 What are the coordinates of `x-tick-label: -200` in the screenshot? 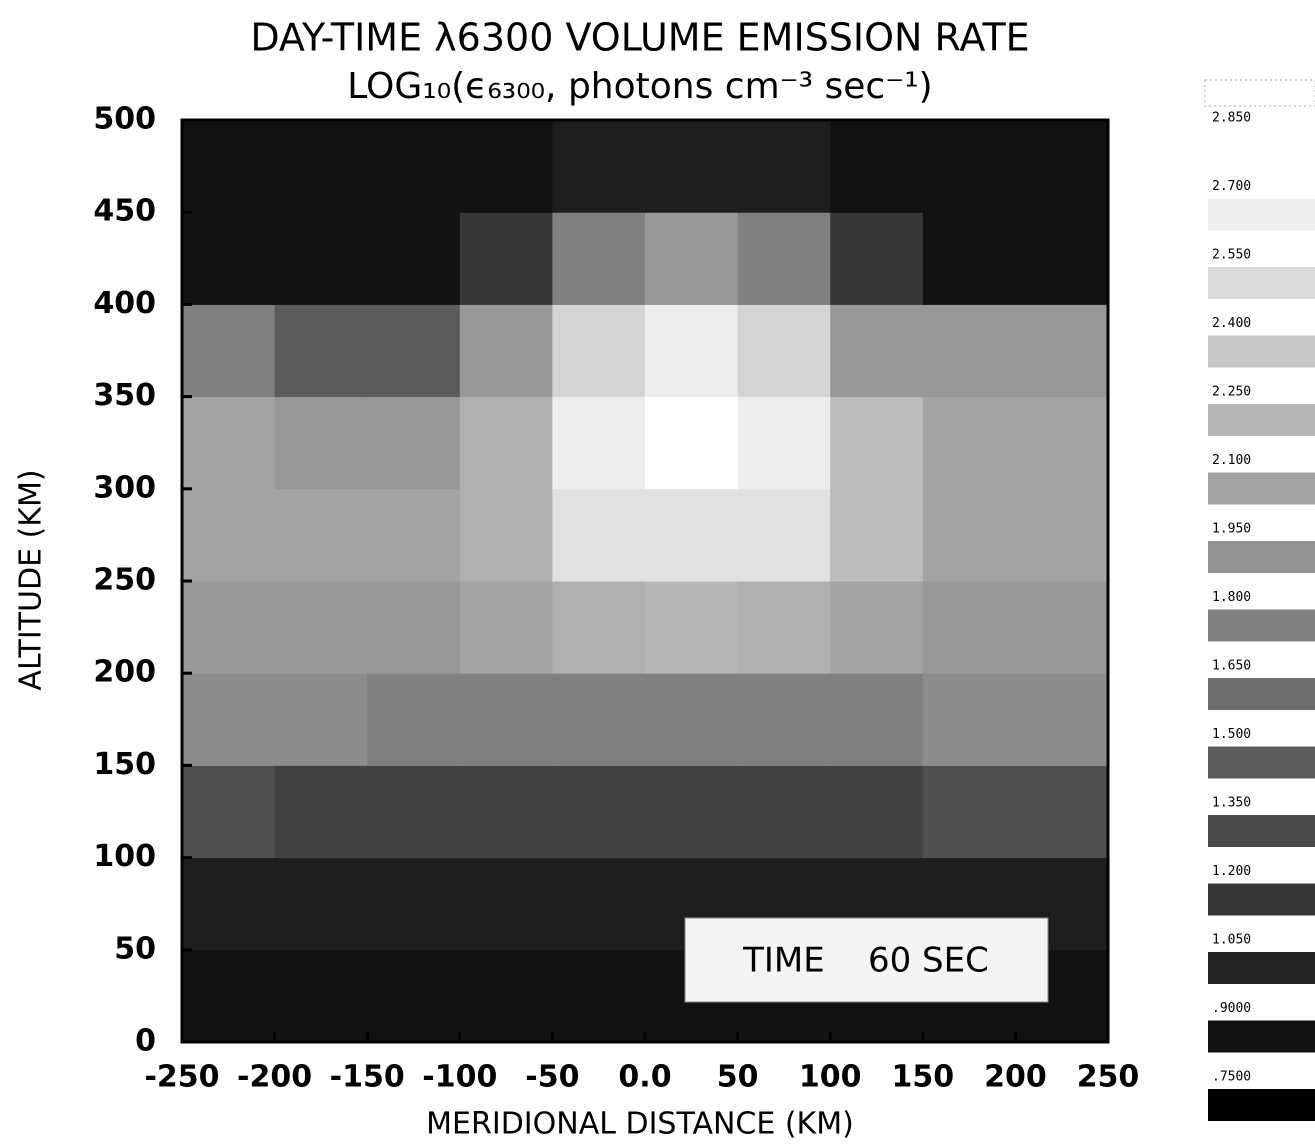 It's located at (274, 1077).